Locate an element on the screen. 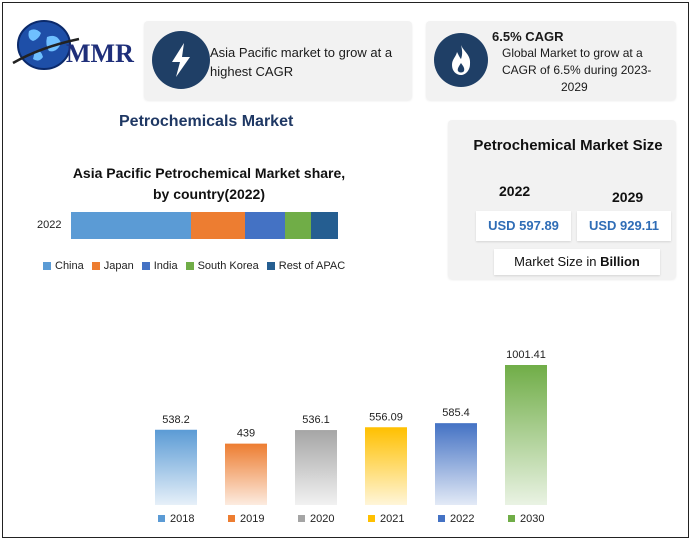 Image resolution: width=691 pixels, height=540 pixels. legend-item-rest-of-apac: Rest of APAC is located at coordinates (306, 266).